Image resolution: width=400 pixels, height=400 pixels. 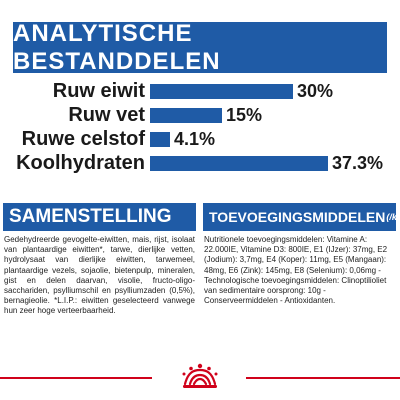 I want to click on royal-canin-crown-logo, so click(x=200, y=375).